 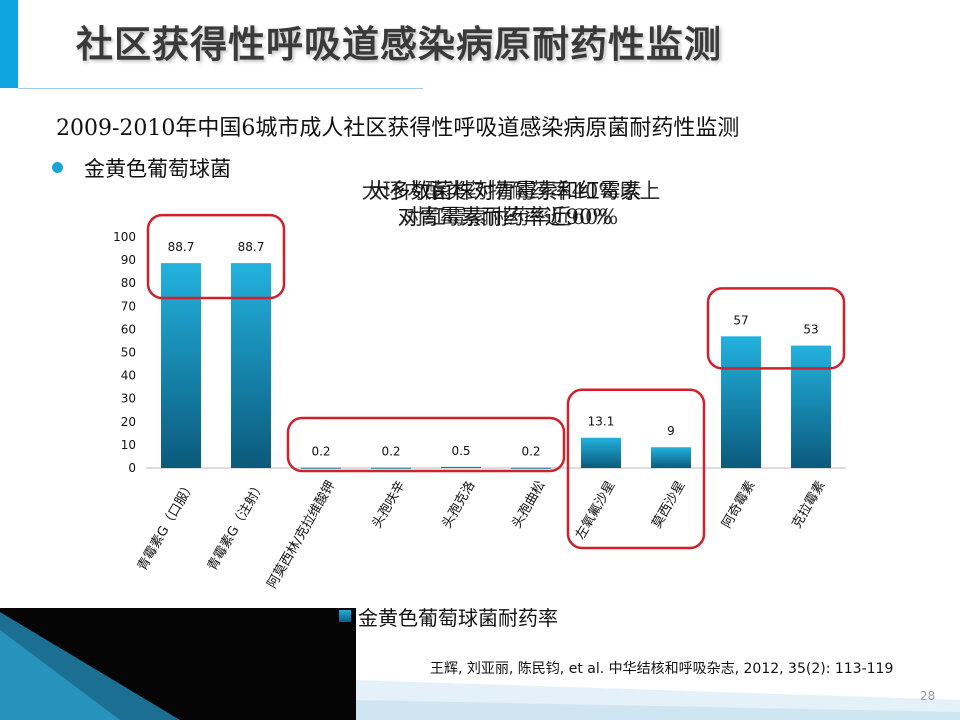 I want to click on data-label-4: 0.5, so click(x=460, y=451).